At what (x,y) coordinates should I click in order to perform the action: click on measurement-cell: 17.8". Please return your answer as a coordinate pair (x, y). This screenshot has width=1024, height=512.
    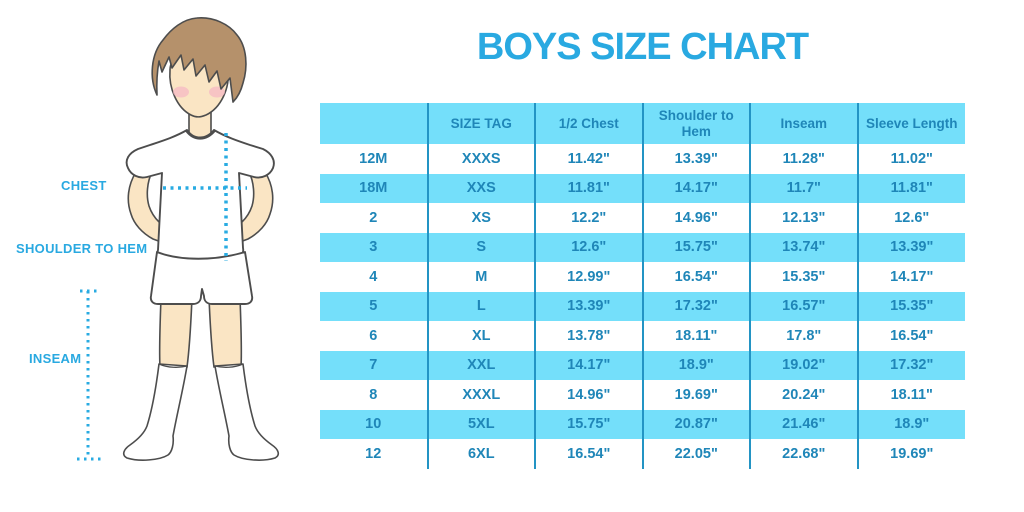
    Looking at the image, I should click on (803, 336).